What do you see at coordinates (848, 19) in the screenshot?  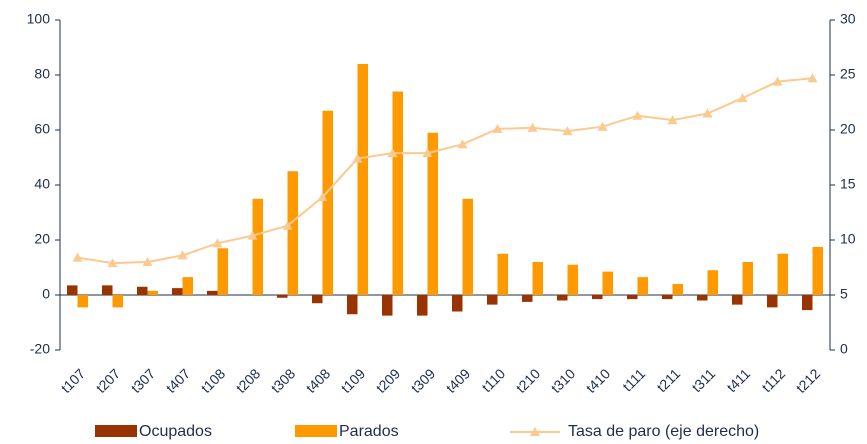 I see `y2-tick-label: 30` at bounding box center [848, 19].